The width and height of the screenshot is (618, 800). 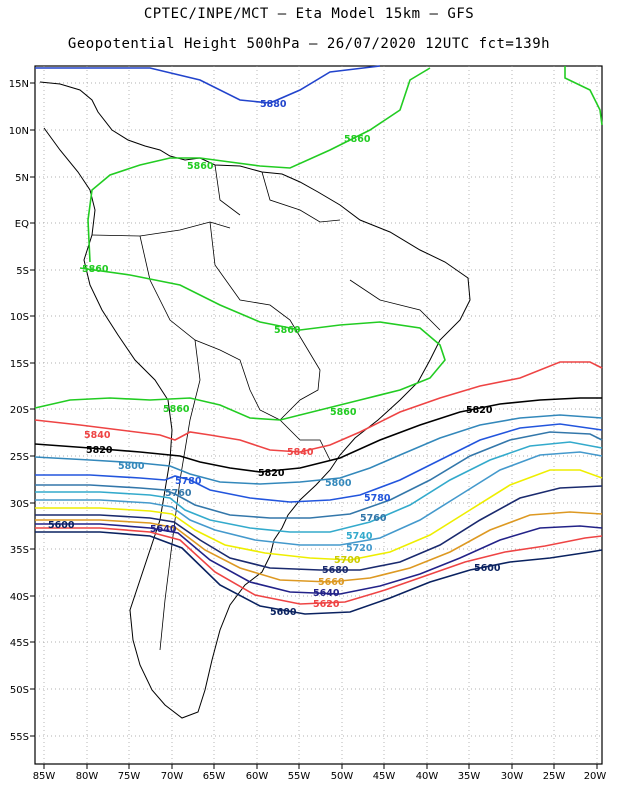 I want to click on lat-label: 20S, so click(x=19, y=410).